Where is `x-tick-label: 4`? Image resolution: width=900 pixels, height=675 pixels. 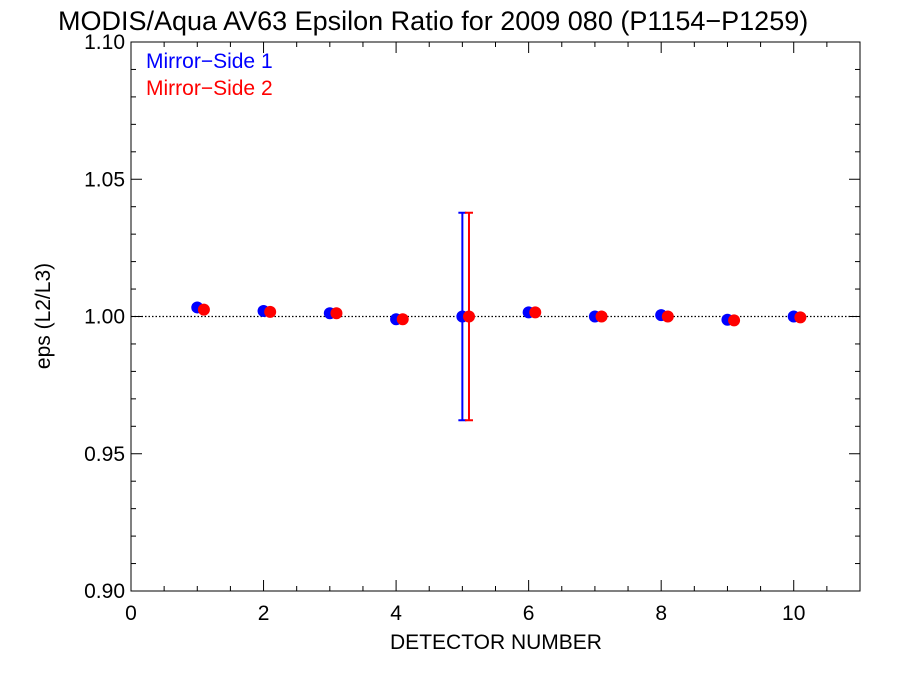
x-tick-label: 4 is located at coordinates (396, 613).